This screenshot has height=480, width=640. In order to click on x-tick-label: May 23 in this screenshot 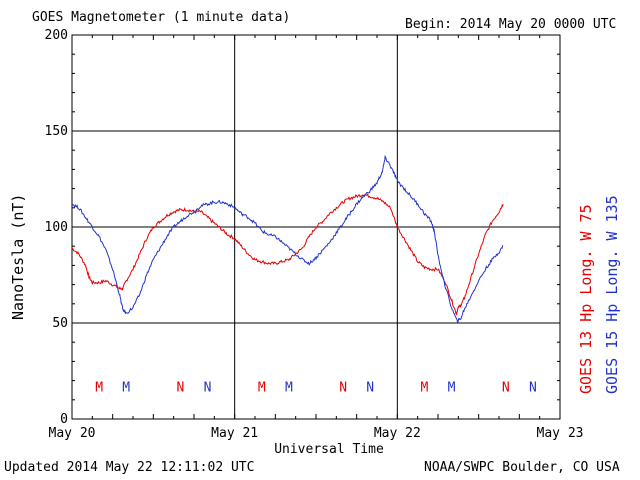, I will do `click(560, 433)`.